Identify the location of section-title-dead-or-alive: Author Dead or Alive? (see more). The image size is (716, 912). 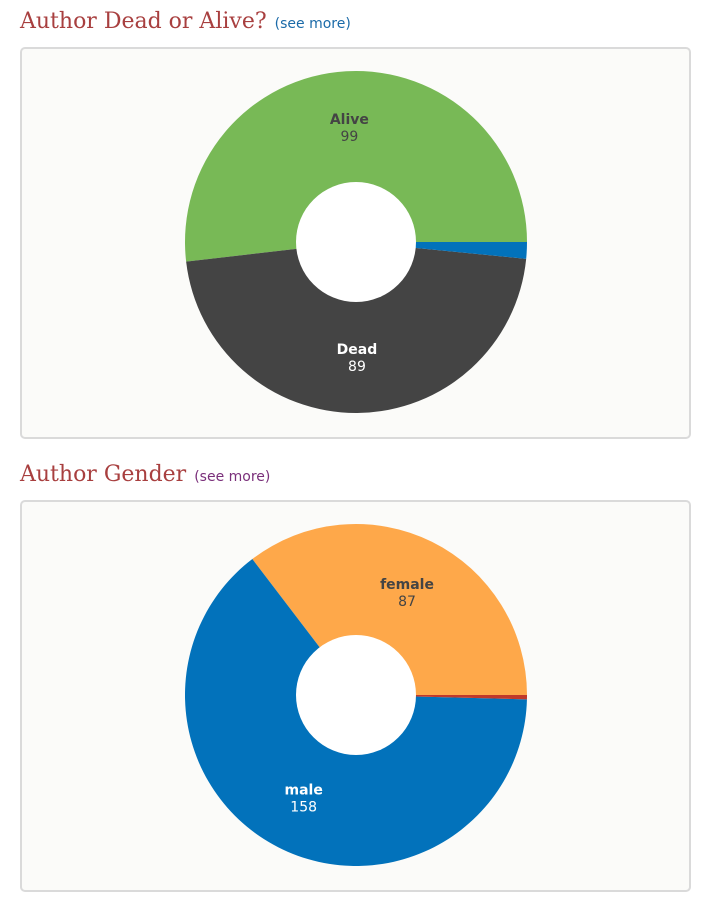
(185, 21).